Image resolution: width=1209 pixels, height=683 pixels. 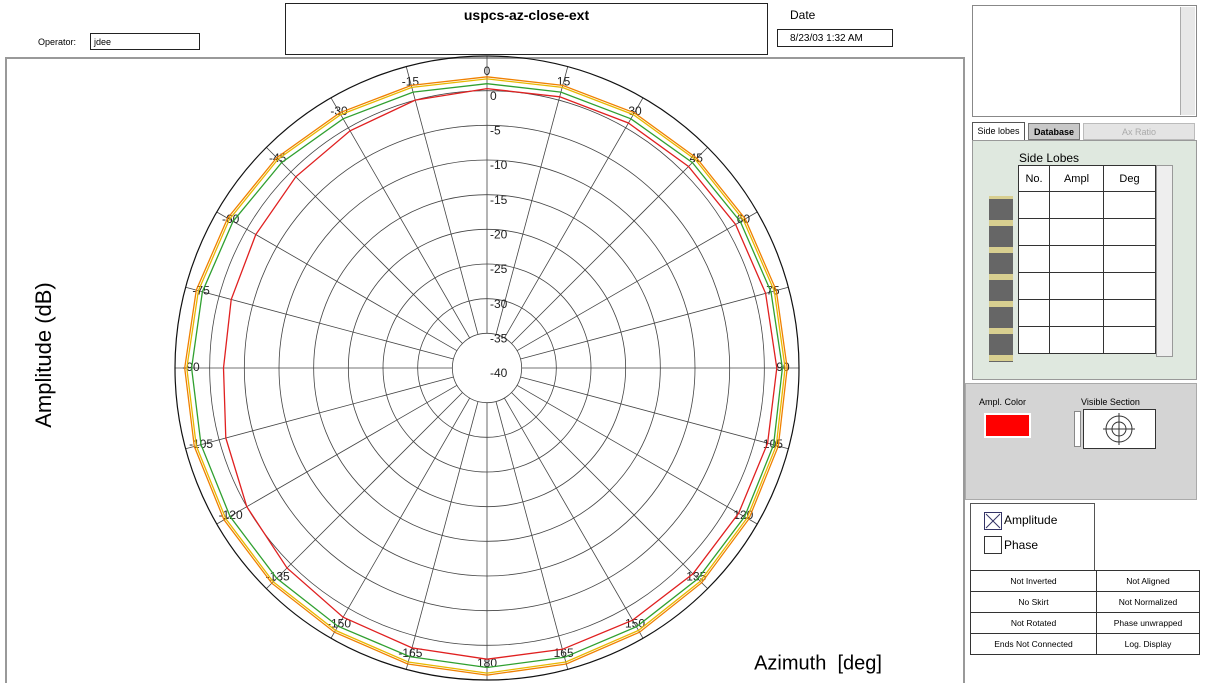 I want to click on side-lobes-table: No. Ampl Deg, so click(x=1087, y=259).